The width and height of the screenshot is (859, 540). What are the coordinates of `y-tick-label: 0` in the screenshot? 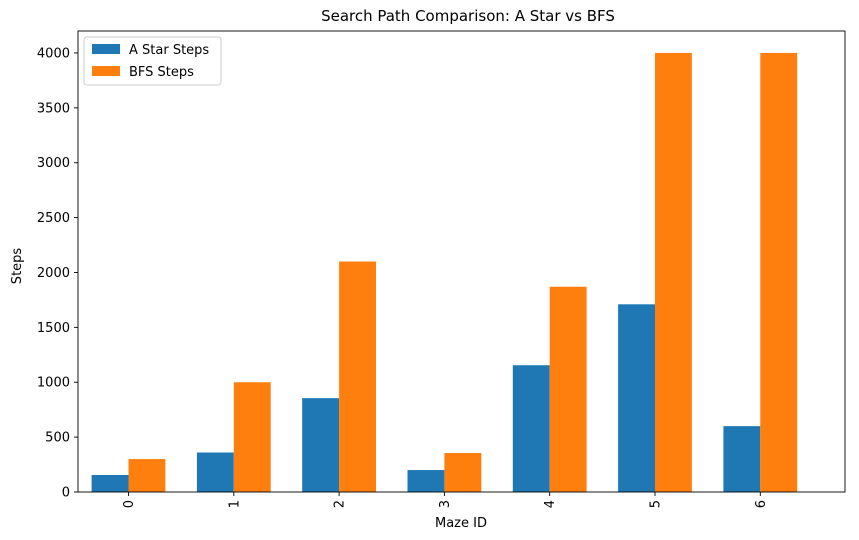 It's located at (66, 493).